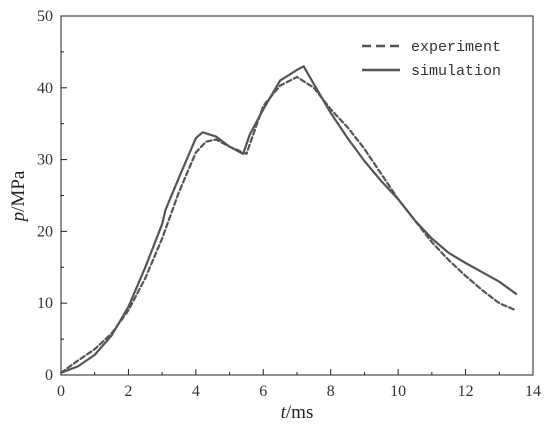  I want to click on x-tick-label: 4, so click(196, 391).